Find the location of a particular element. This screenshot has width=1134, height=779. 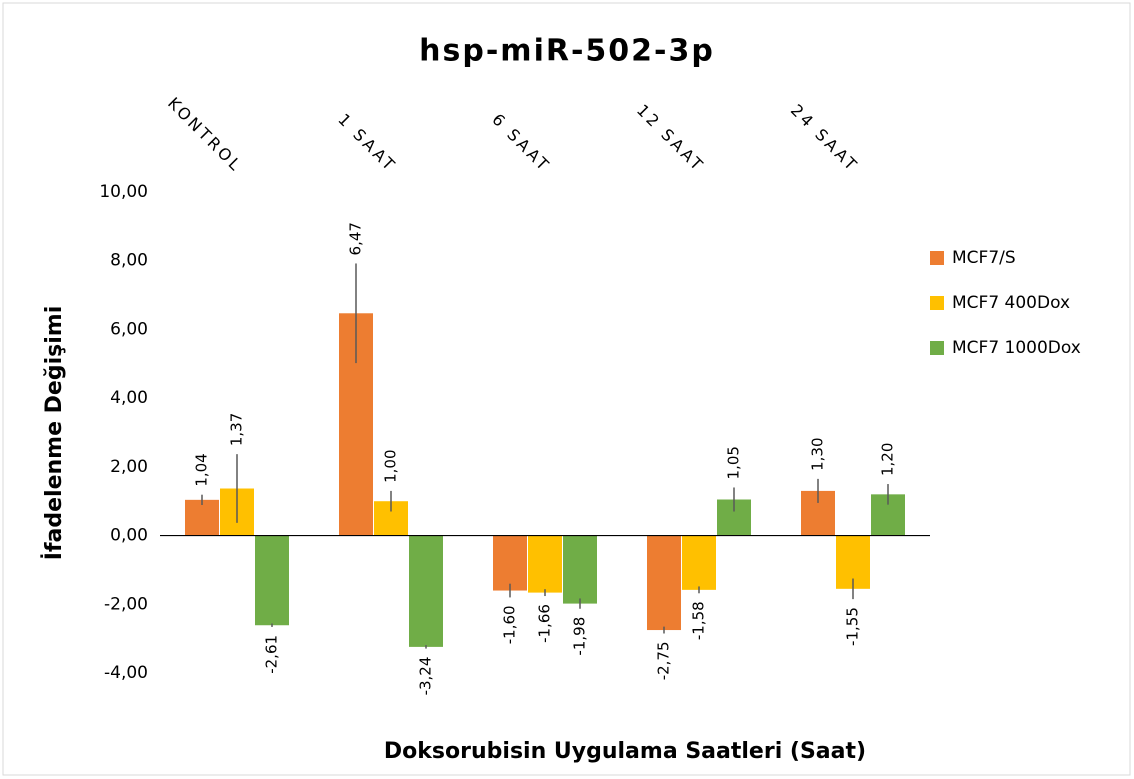

data-label: -1,98 is located at coordinates (580, 636).